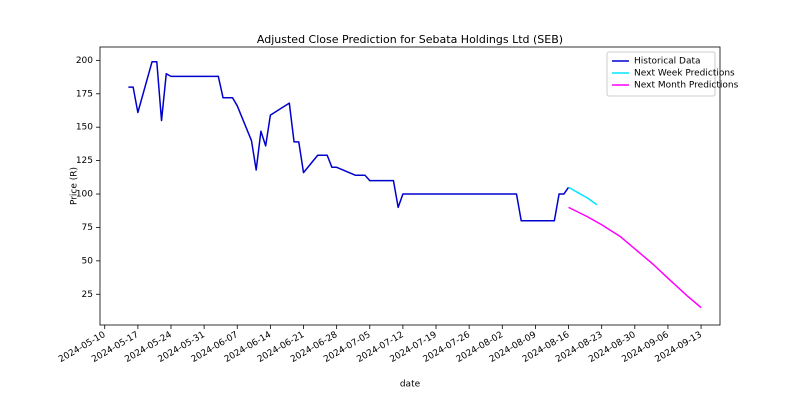 Image resolution: width=800 pixels, height=400 pixels. Describe the element at coordinates (84, 128) in the screenshot. I see `y-tick-label: 150` at that location.